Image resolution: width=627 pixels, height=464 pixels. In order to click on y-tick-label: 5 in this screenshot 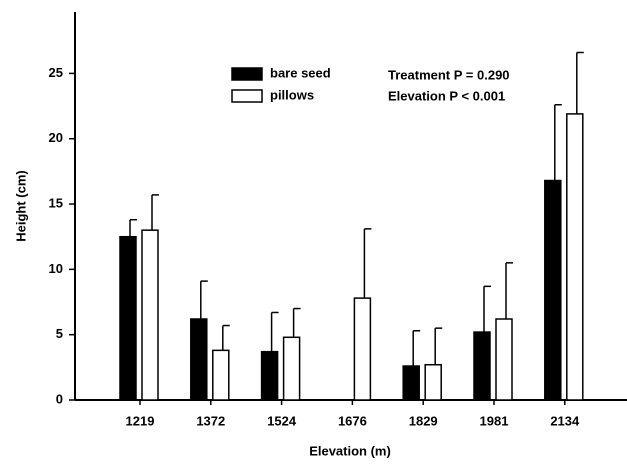, I will do `click(59, 333)`.